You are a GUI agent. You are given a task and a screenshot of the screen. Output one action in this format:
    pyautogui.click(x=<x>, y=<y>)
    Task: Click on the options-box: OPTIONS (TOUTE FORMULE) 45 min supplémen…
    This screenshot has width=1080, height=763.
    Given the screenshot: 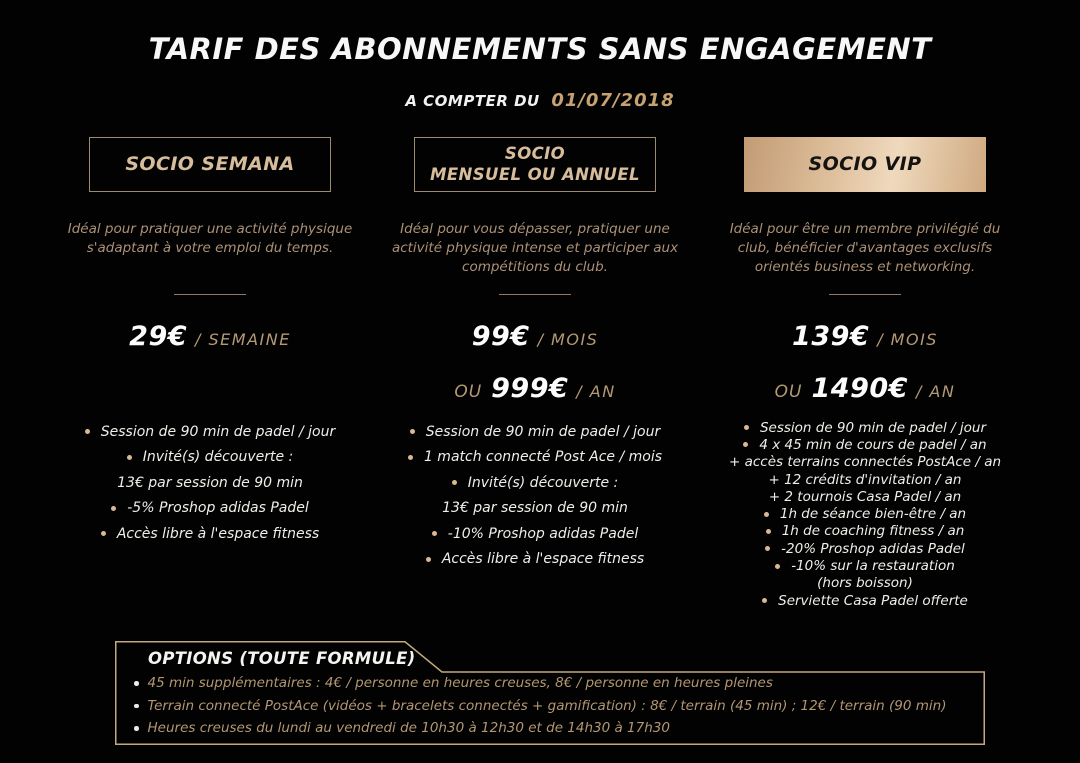 What is the action you would take?
    pyautogui.click(x=550, y=693)
    